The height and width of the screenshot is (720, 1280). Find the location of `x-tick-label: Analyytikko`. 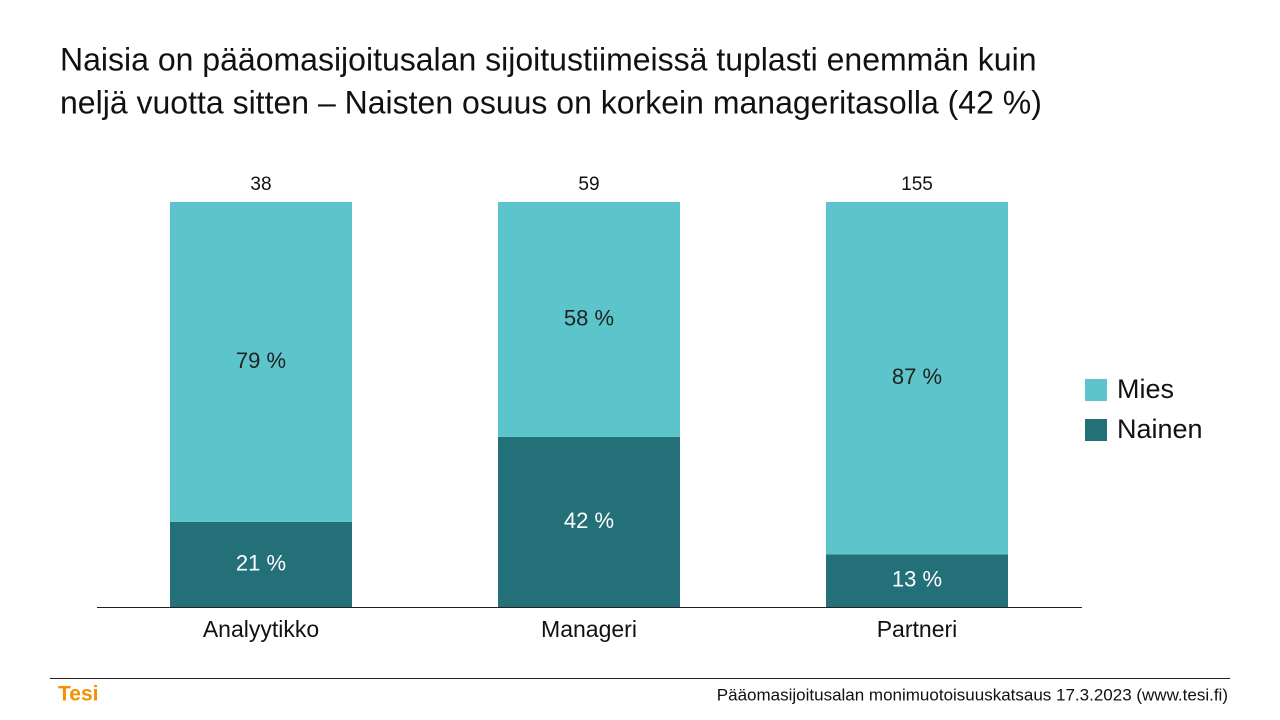

x-tick-label: Analyytikko is located at coordinates (261, 629).